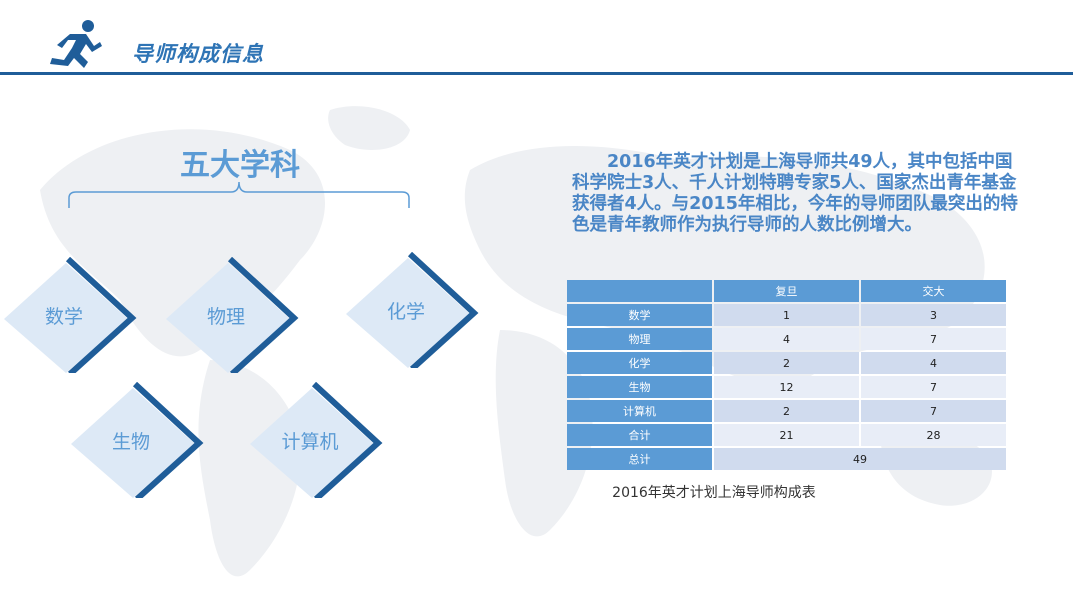  I want to click on header-divider, so click(536, 73).